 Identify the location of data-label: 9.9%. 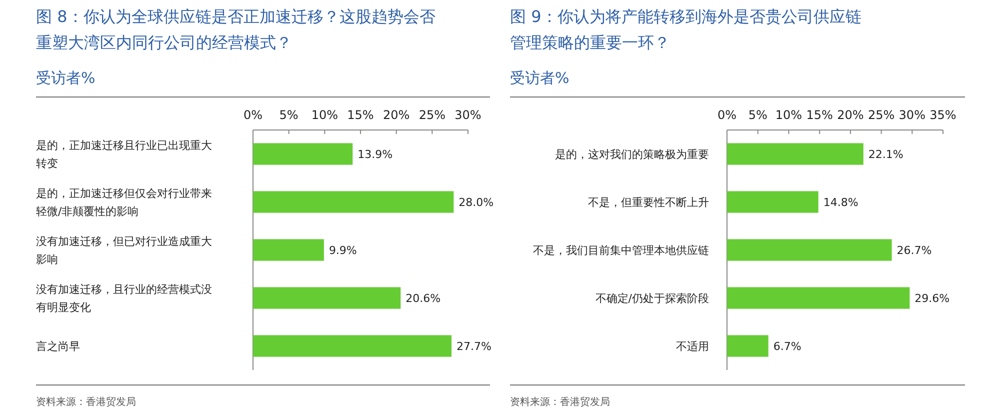
(342, 250).